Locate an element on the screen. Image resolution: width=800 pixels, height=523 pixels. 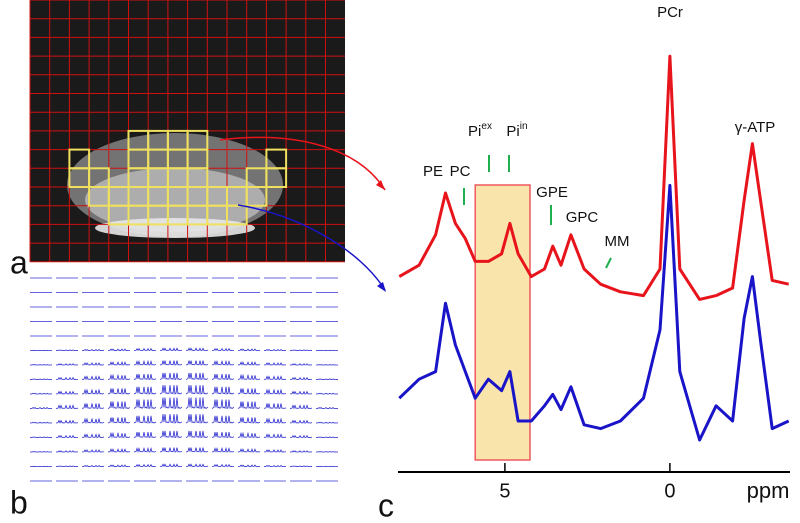
peak-label-text: GPE is located at coordinates (552, 192).